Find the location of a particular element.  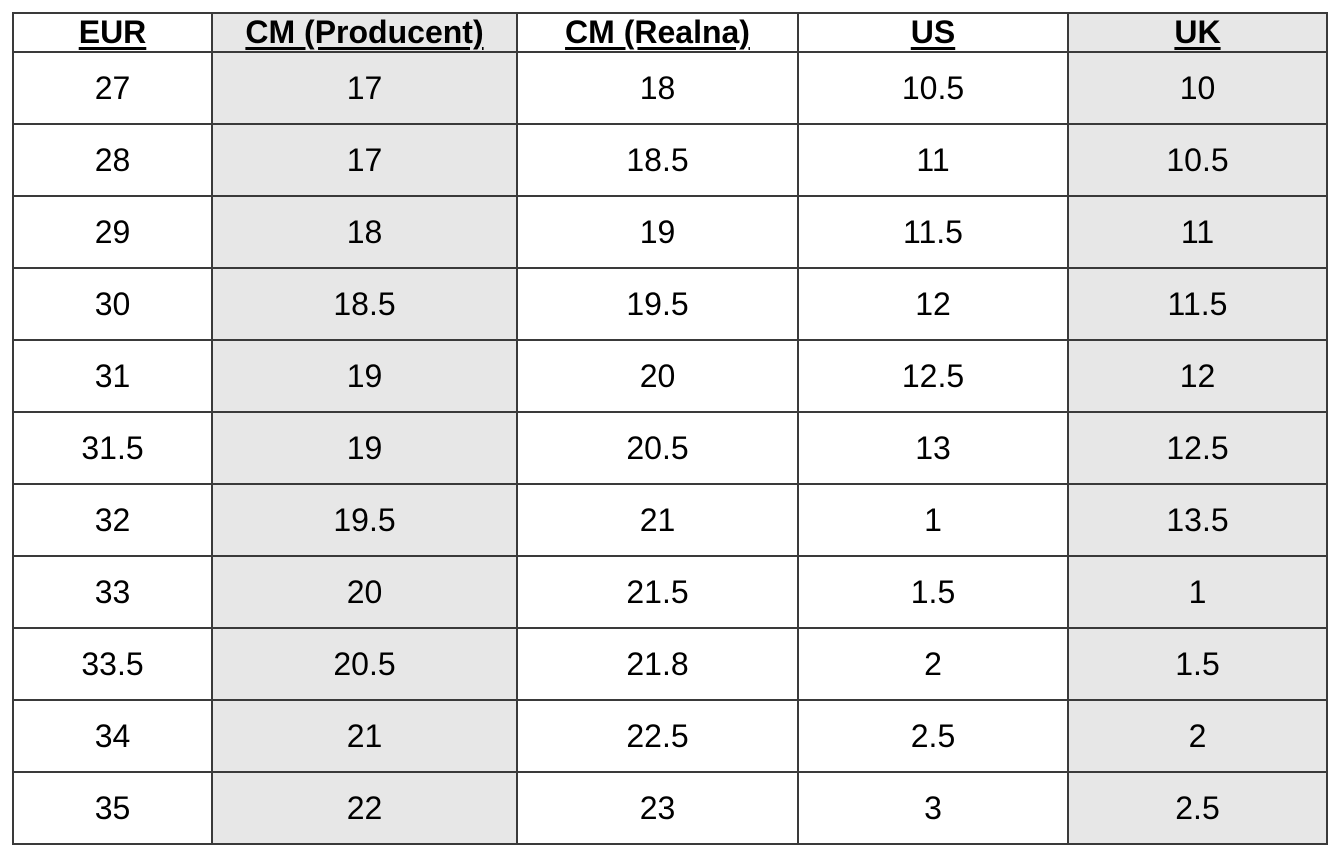

column-header-us: US is located at coordinates (933, 32).